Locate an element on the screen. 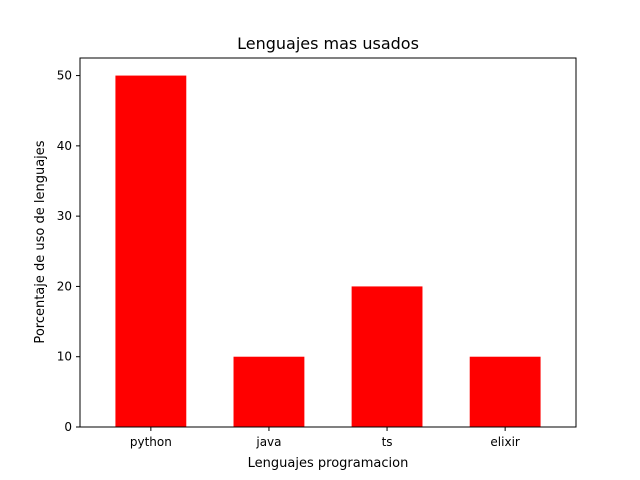  y-tick-label-10: 10 is located at coordinates (64, 357).